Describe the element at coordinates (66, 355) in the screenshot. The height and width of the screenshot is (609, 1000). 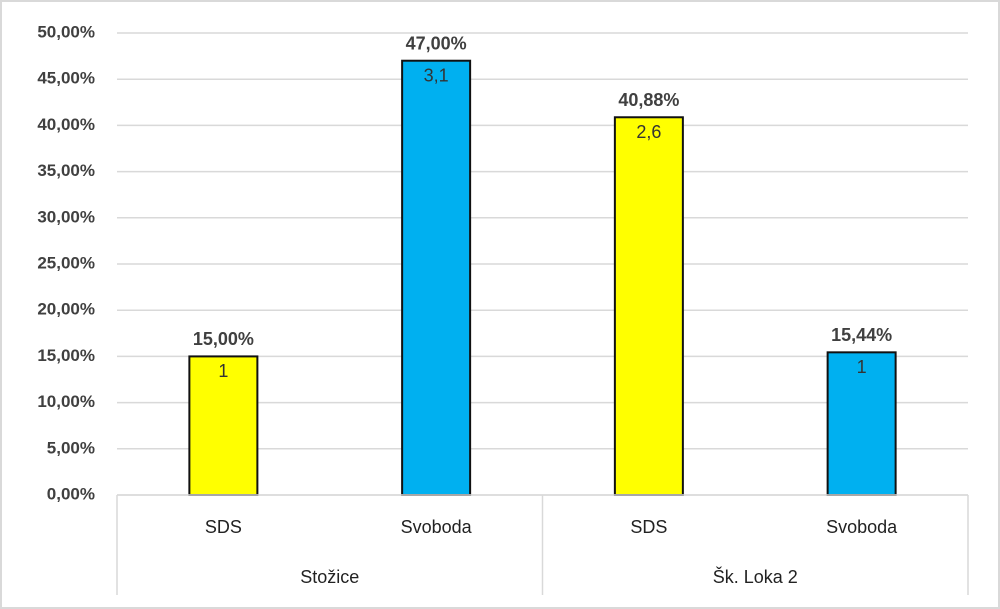
I see `y-tick-label: 15,00%` at that location.